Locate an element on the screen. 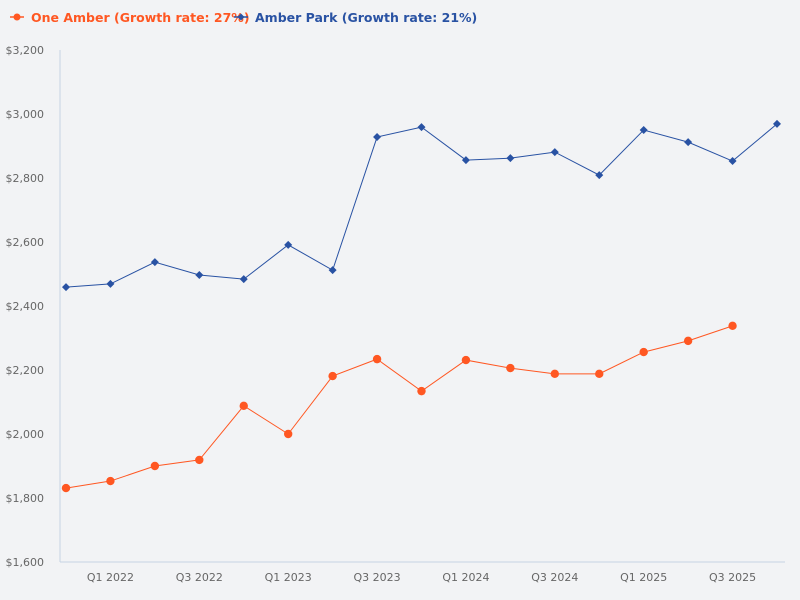  y-tick-label: $2,600 is located at coordinates (25, 242).